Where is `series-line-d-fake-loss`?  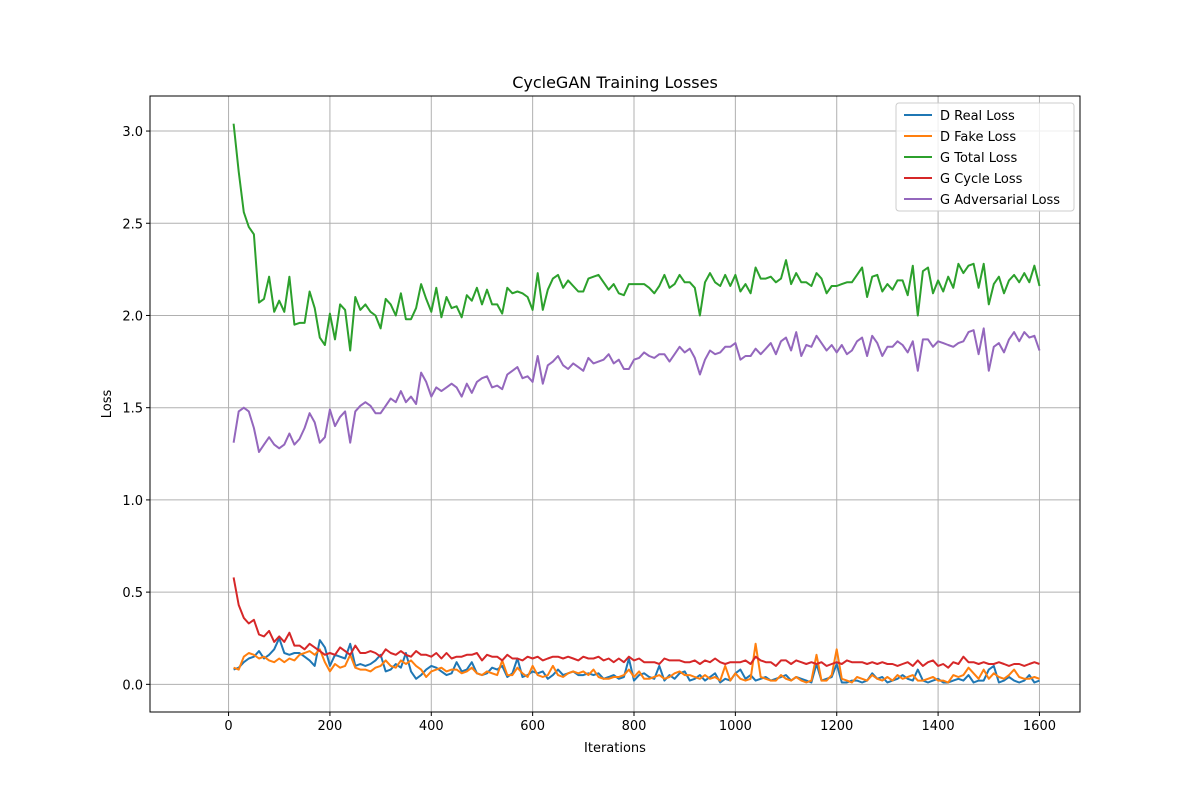
series-line-d-fake-loss is located at coordinates (636, 663).